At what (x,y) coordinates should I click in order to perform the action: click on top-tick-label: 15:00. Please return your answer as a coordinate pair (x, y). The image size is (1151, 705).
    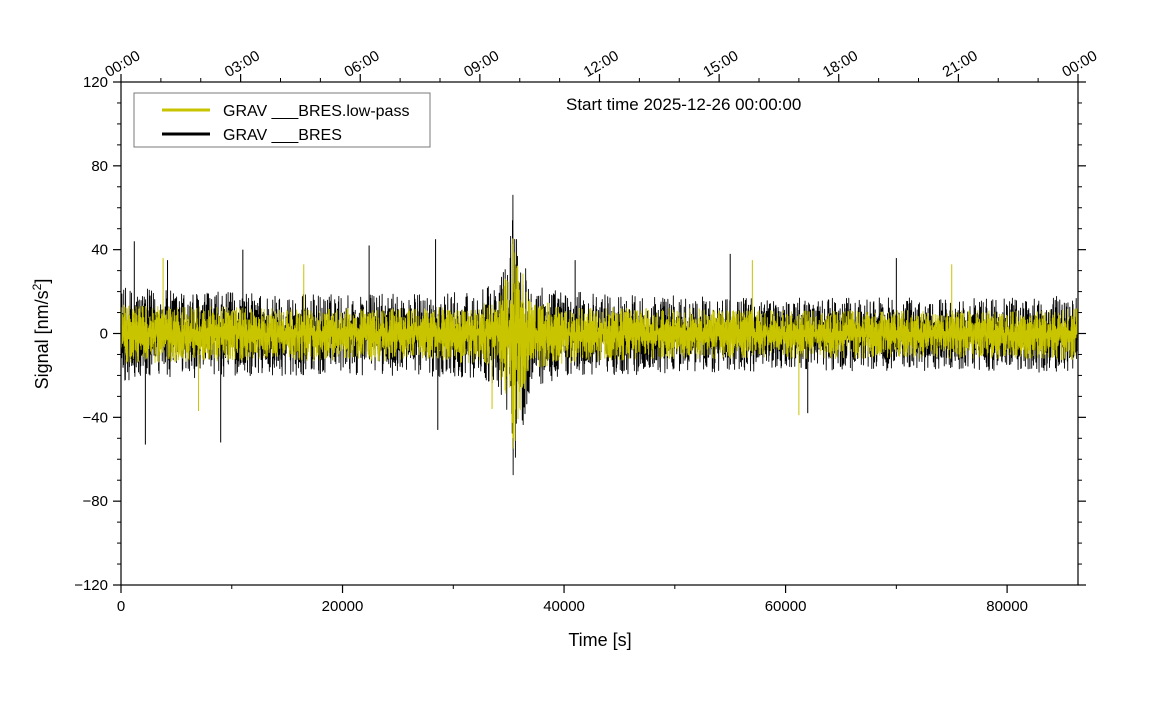
    Looking at the image, I should click on (720, 63).